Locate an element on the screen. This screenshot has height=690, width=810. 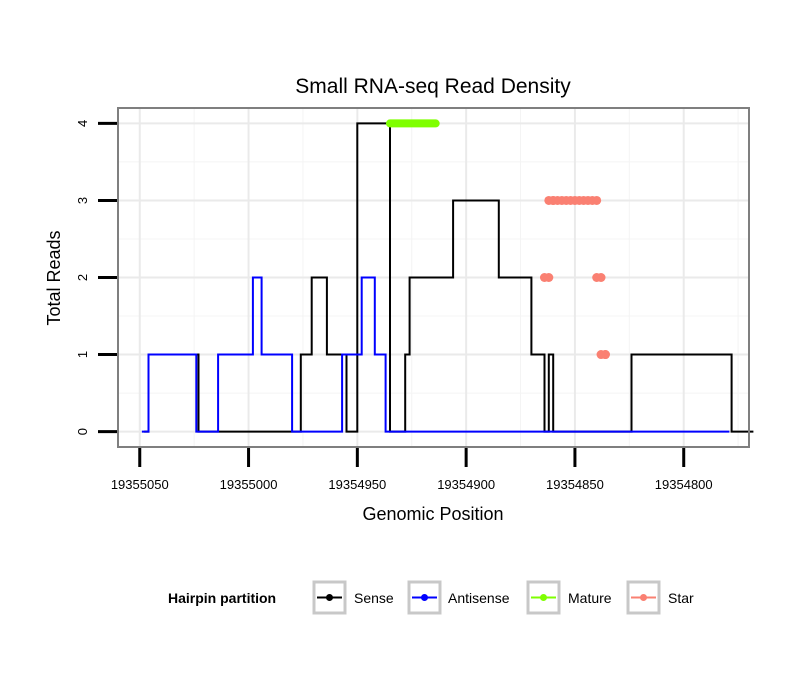
legend-key-point-sense is located at coordinates (329, 597).